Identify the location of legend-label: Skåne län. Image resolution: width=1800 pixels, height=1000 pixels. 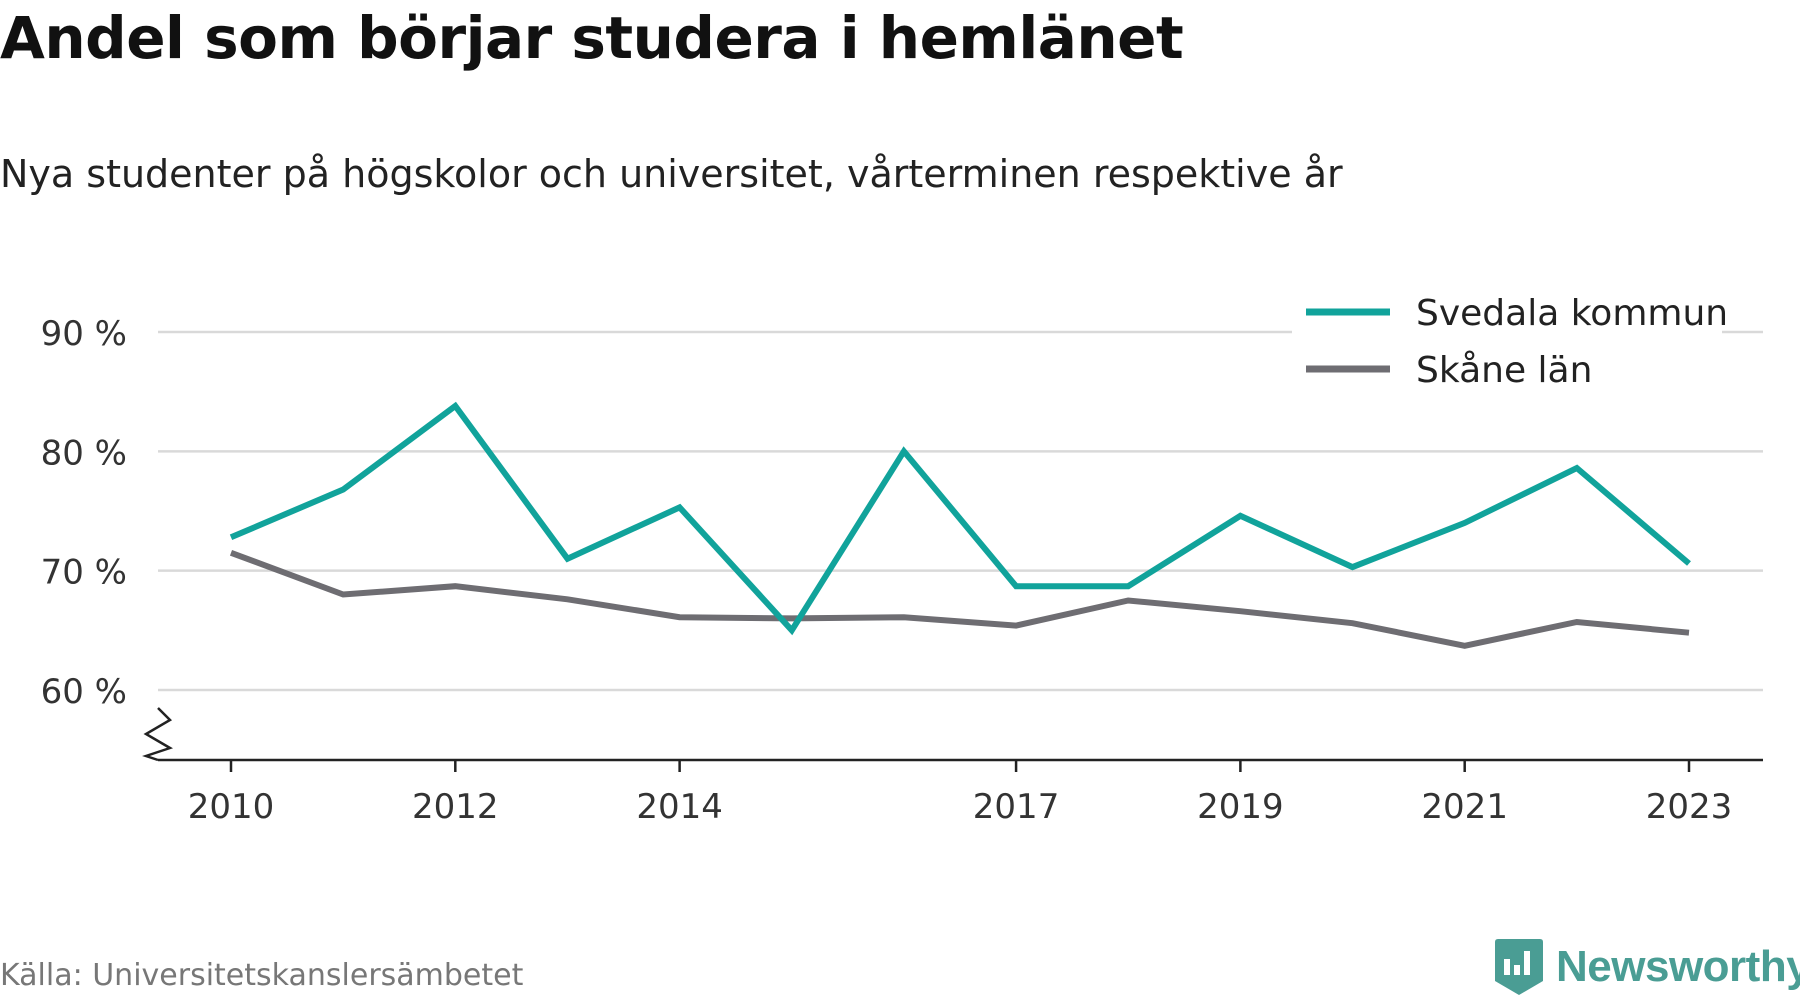
(1504, 370).